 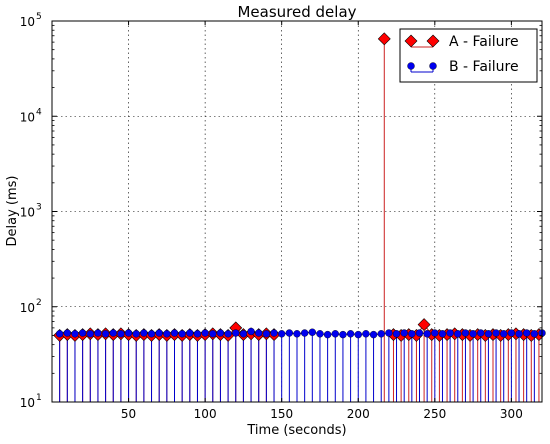 I want to click on x-tick-label: 100, so click(x=205, y=414).